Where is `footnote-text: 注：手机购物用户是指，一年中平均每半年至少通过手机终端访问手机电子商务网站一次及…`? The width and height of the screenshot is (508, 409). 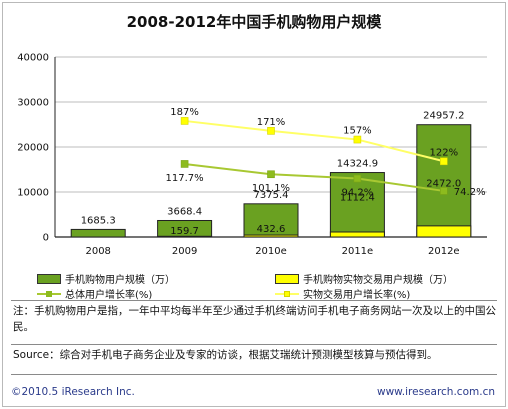
footnote-text: 注：手机购物用户是指，一年中平均每半年至少通过手机终端访问手机电子商务网站一次及… is located at coordinates (254, 319).